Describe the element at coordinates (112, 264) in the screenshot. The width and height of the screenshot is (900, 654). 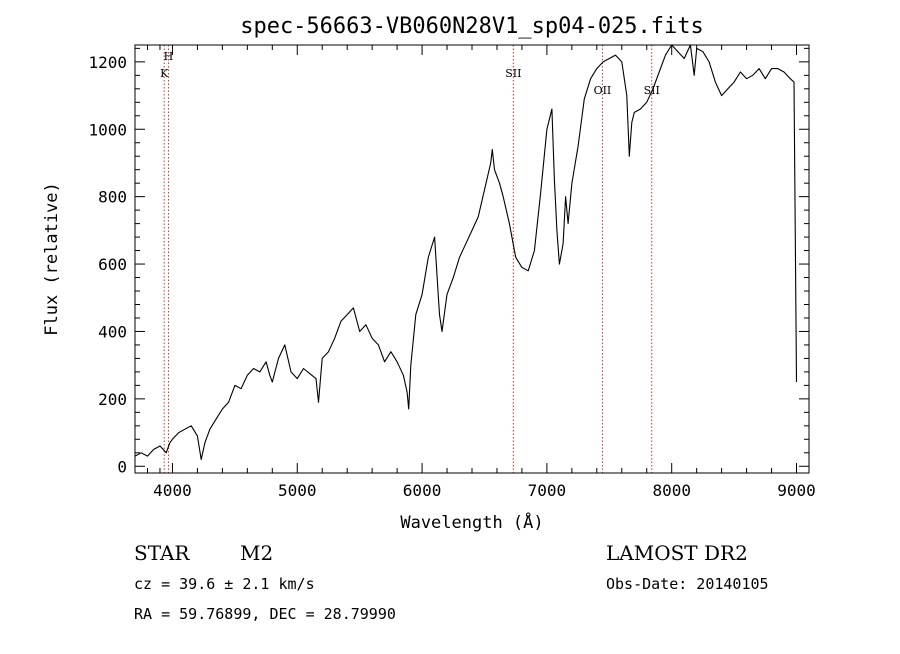
I see `y-tick-label: 600` at that location.